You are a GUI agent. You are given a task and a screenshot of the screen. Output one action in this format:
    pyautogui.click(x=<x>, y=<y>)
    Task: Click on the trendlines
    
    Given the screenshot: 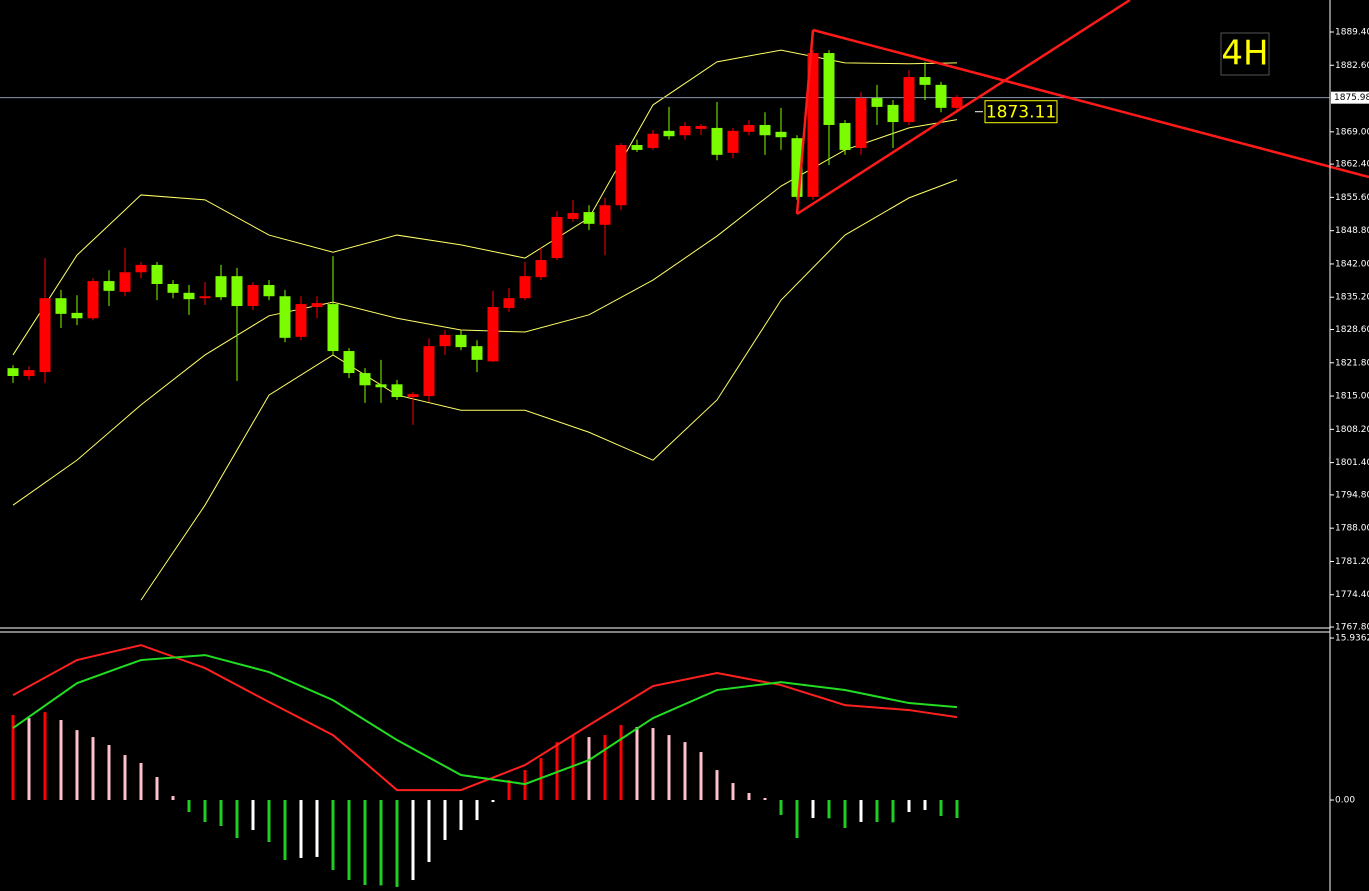 What is the action you would take?
    pyautogui.click(x=1082, y=108)
    